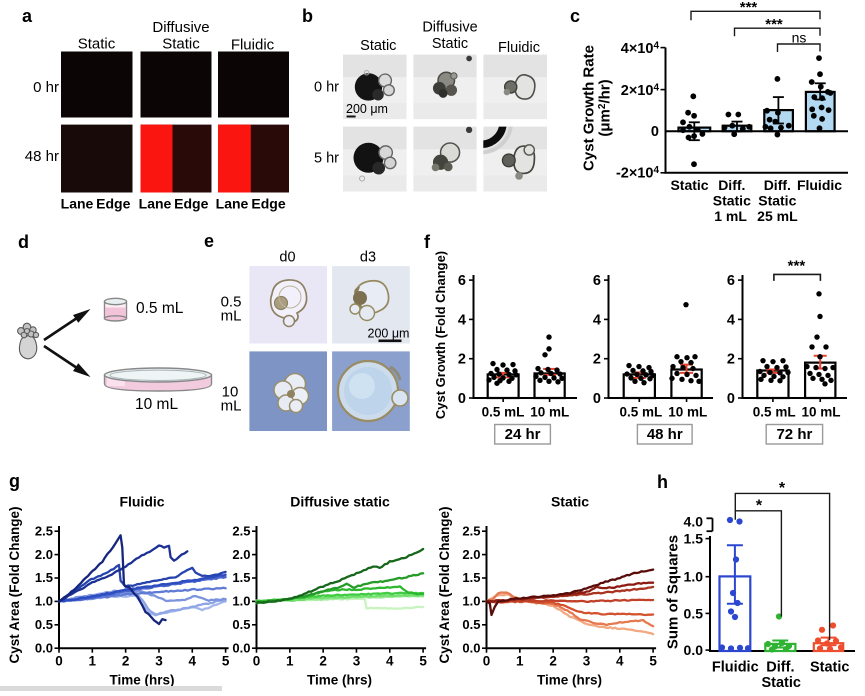  What do you see at coordinates (605, 107) in the screenshot?
I see `svg-text: (μm2/hr)` at bounding box center [605, 107].